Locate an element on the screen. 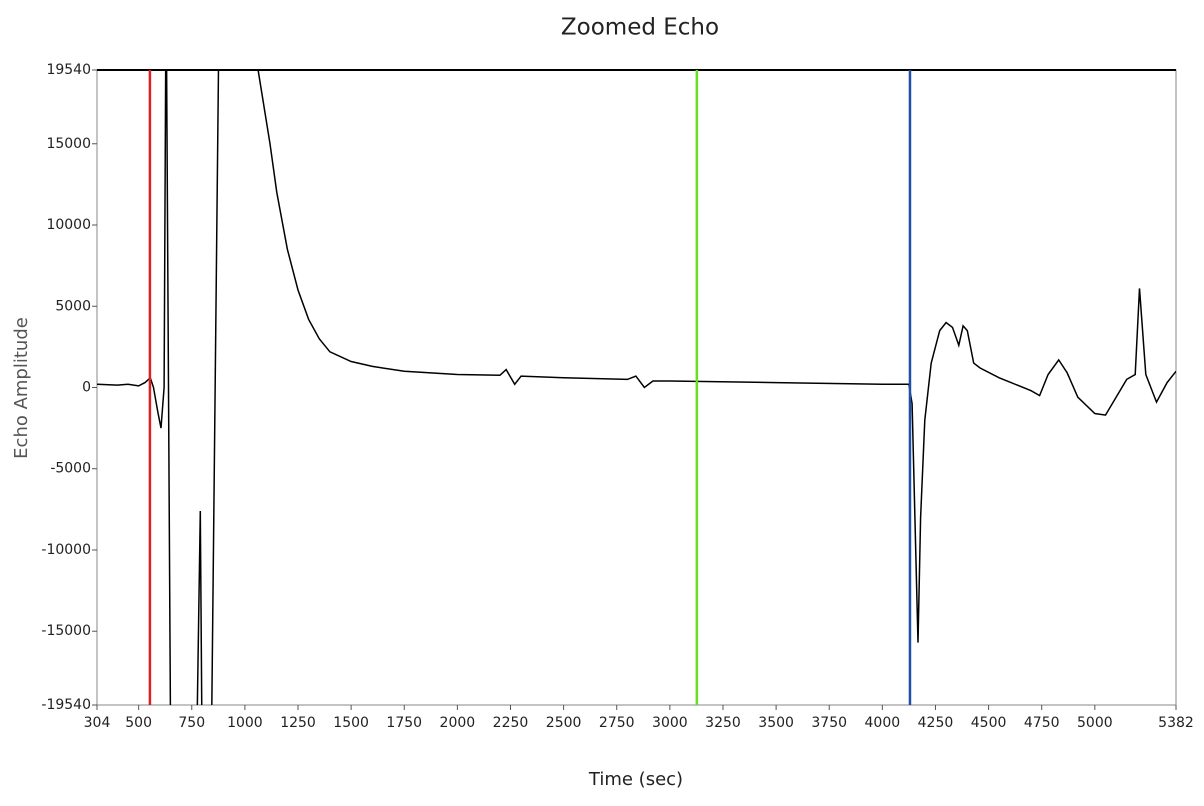 This screenshot has height=806, width=1204. x-tick-label: 2250 is located at coordinates (511, 723).